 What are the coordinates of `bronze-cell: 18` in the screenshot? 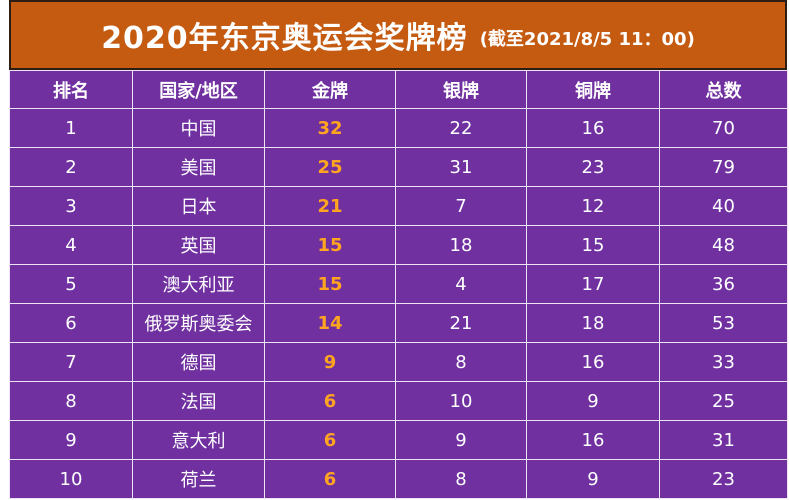 It's located at (593, 323).